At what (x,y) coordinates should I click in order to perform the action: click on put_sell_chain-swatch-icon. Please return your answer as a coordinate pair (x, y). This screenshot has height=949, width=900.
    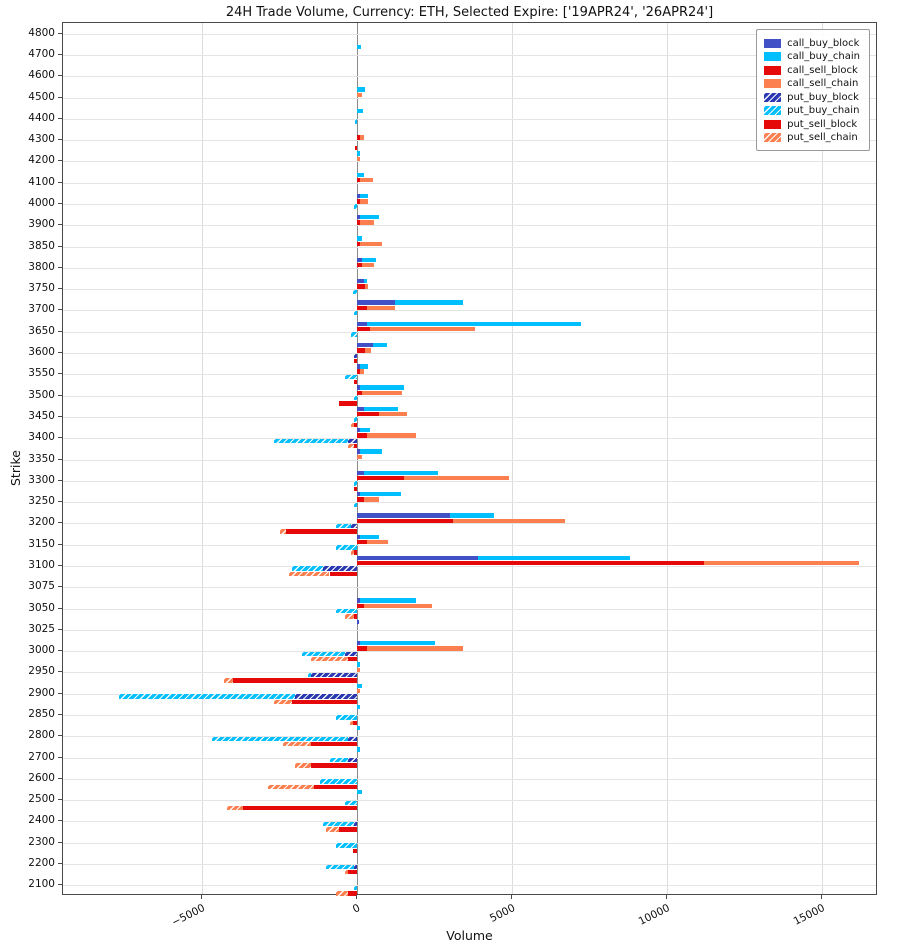
    Looking at the image, I should click on (773, 137).